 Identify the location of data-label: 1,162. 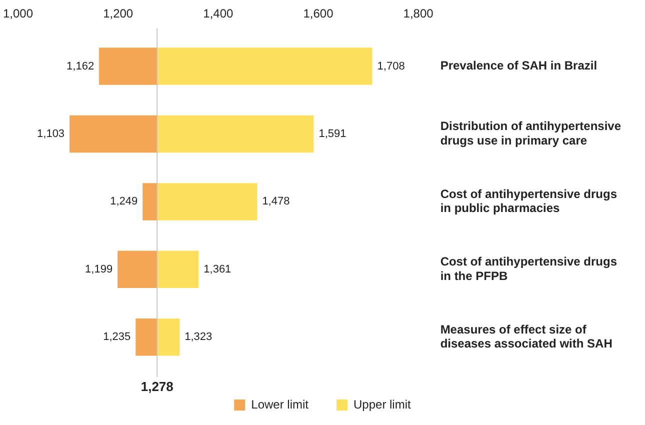
(80, 66).